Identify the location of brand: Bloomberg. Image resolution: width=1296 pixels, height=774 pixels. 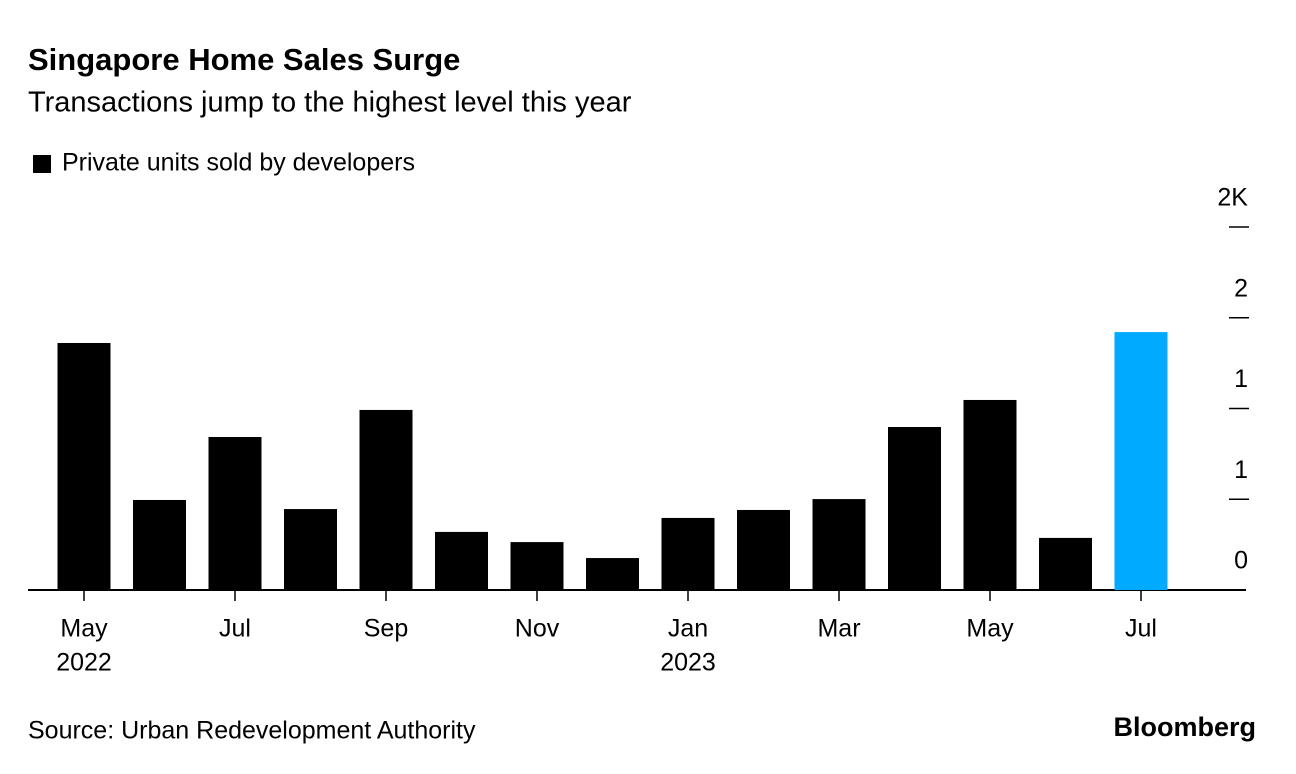
(1184, 727).